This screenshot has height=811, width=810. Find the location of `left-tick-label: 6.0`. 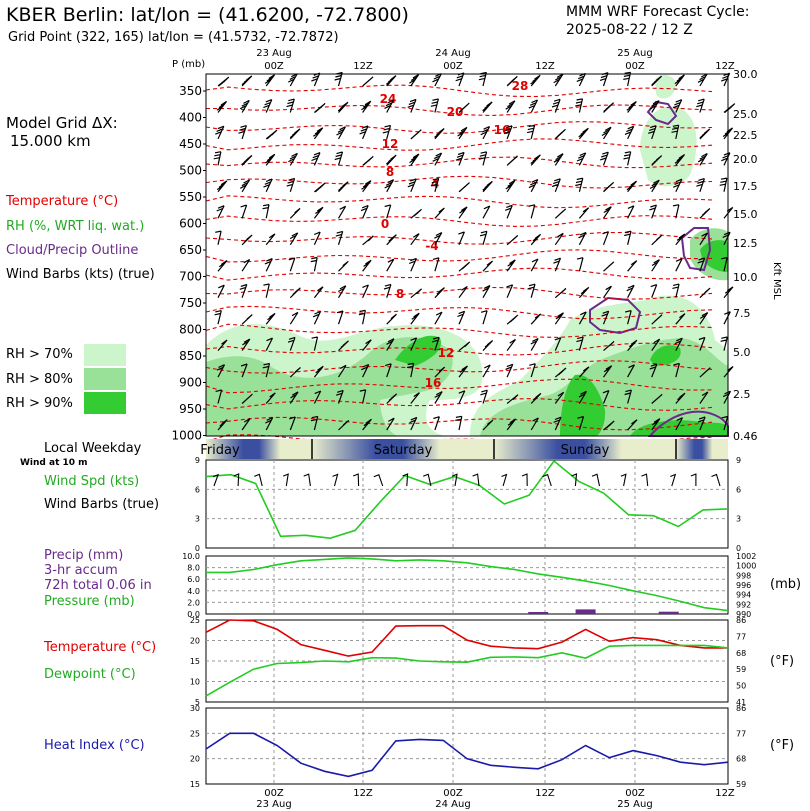

left-tick-label: 6.0 is located at coordinates (193, 579).